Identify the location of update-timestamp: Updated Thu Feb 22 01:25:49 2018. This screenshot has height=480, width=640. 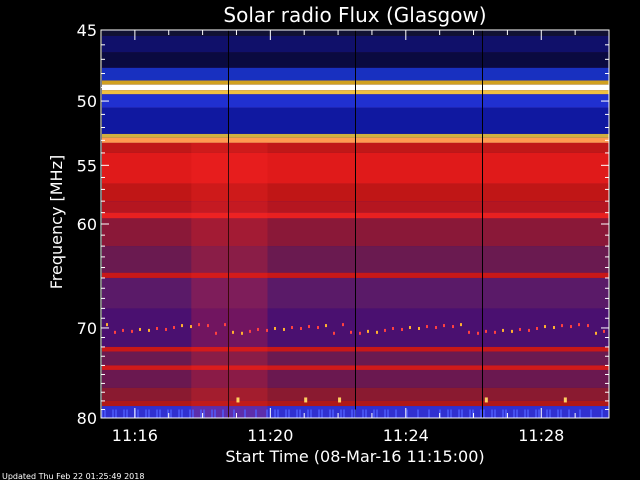
(73, 476).